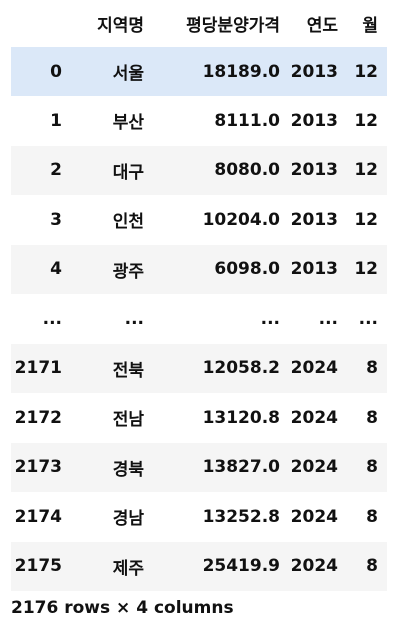 This screenshot has height=630, width=415. Describe the element at coordinates (128, 222) in the screenshot. I see `cell-region: 인천` at that location.